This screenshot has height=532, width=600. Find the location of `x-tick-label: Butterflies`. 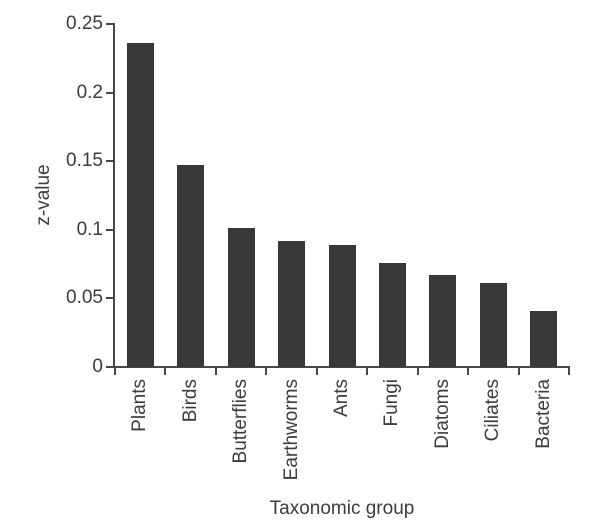

x-tick-label: Butterflies is located at coordinates (240, 421).